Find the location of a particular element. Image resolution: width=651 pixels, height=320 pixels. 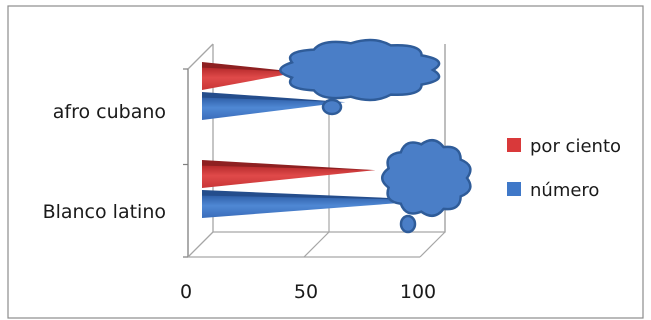

x-tick-label: 100 is located at coordinates (418, 292).